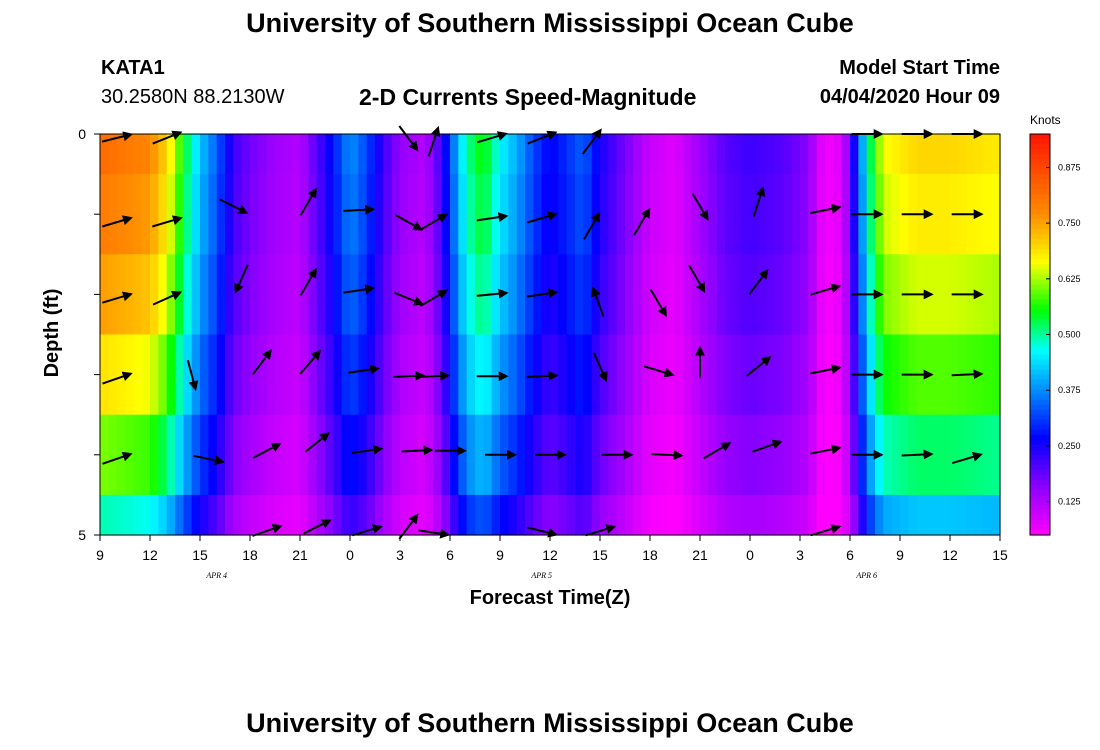 This screenshot has width=1100, height=750. I want to click on date-label: APR 6, so click(866, 575).